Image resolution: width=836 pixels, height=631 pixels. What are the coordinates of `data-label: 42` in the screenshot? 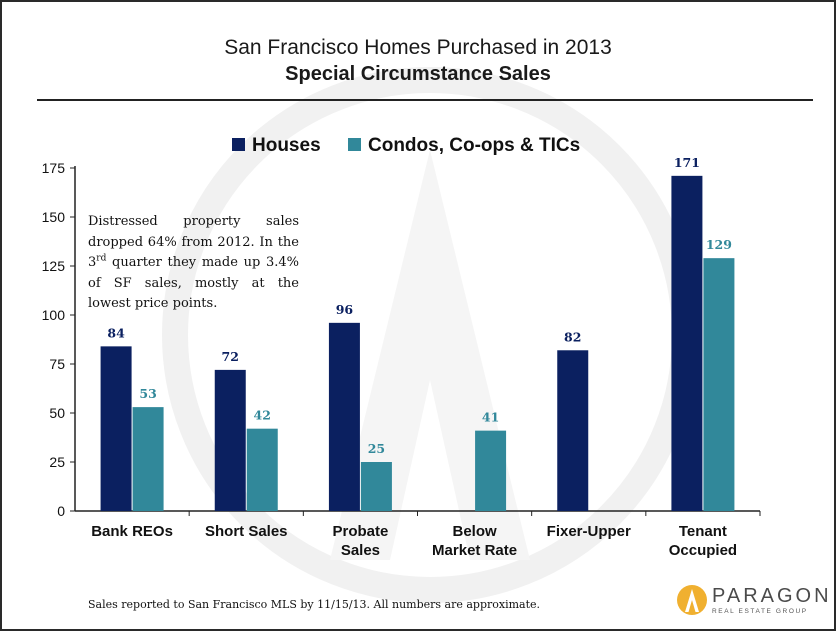 It's located at (262, 415).